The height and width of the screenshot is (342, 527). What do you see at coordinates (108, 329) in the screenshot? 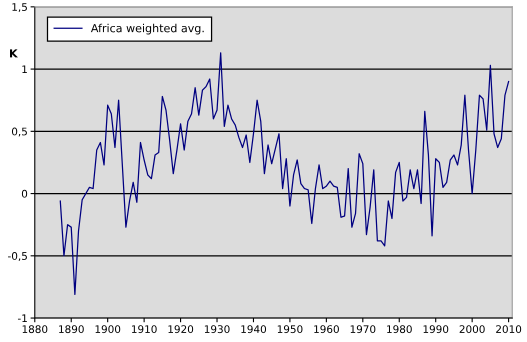
I see `x-tick-label: 1900` at bounding box center [108, 329].